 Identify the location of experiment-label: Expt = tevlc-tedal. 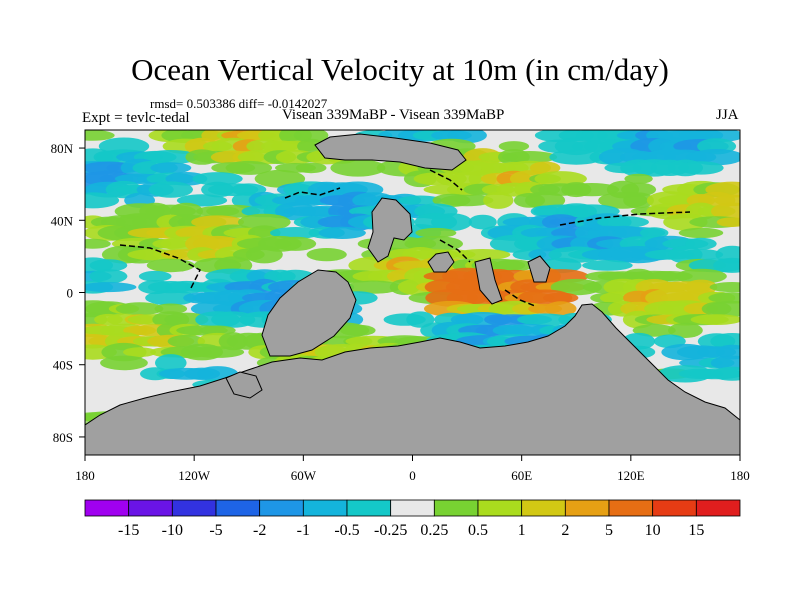
(136, 118).